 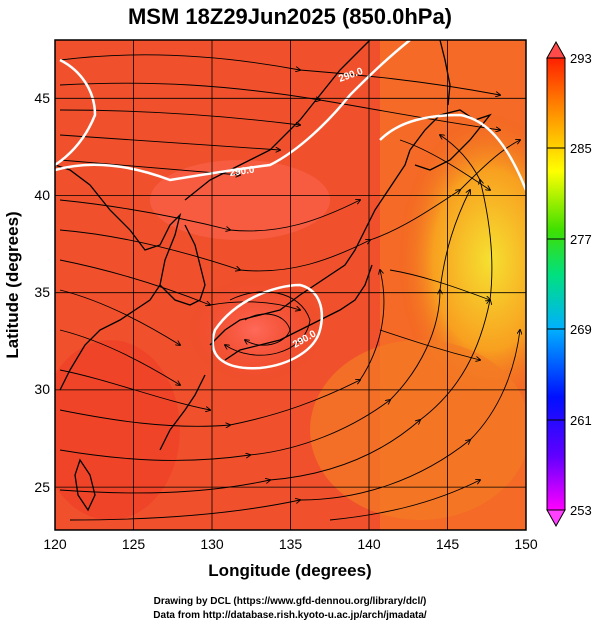 I want to click on y-tick-label: 35, so click(x=42, y=292).